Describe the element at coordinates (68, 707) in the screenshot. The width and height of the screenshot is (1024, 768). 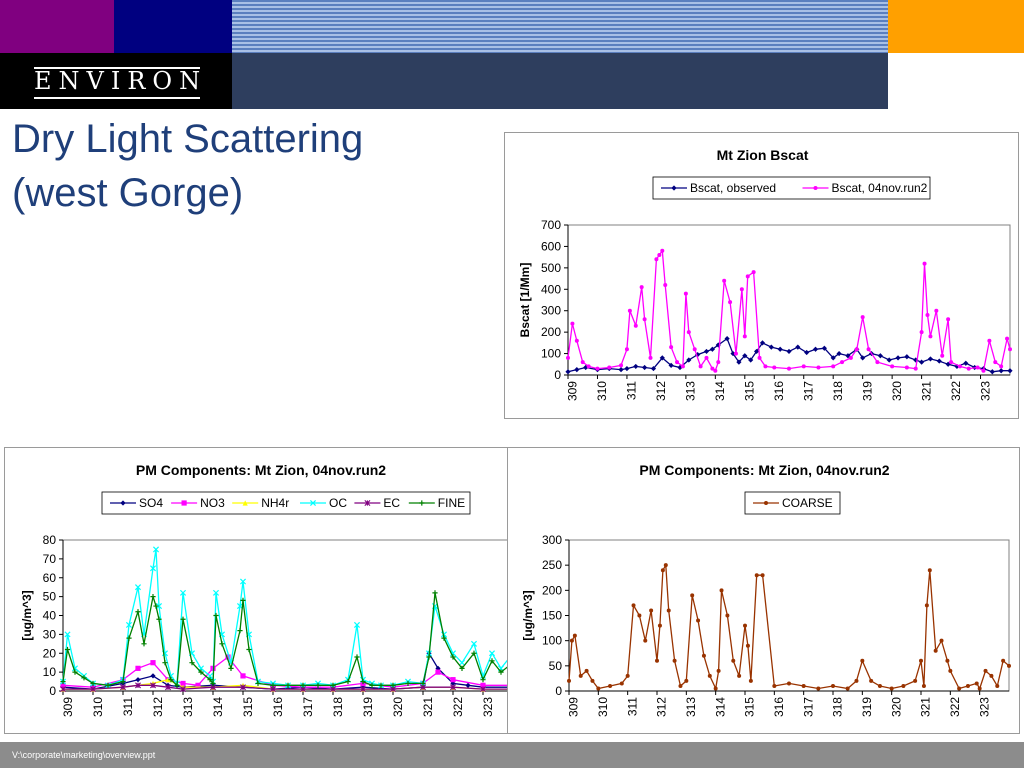
I see `x-tick-label: 309` at that location.